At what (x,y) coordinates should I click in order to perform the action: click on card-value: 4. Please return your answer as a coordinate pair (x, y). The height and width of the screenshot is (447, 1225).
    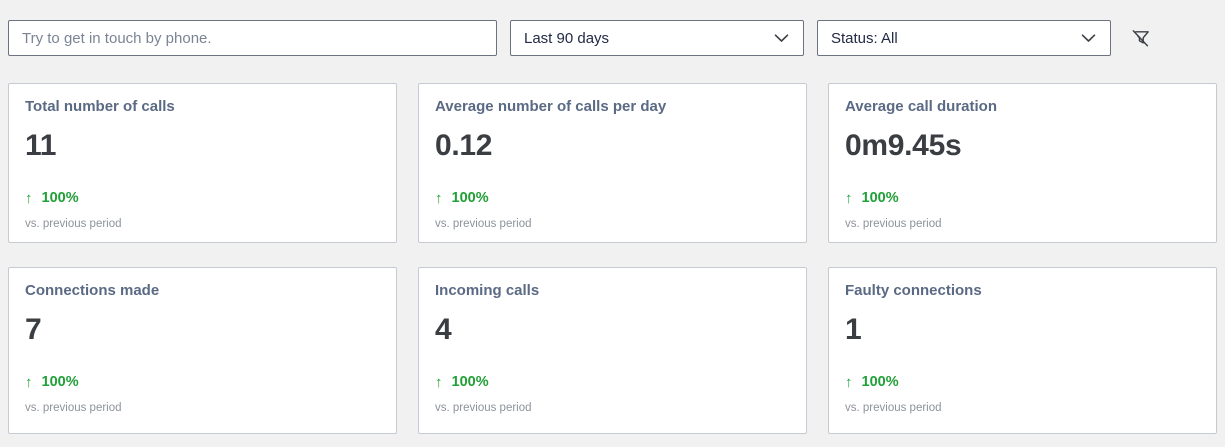
    Looking at the image, I should click on (443, 329).